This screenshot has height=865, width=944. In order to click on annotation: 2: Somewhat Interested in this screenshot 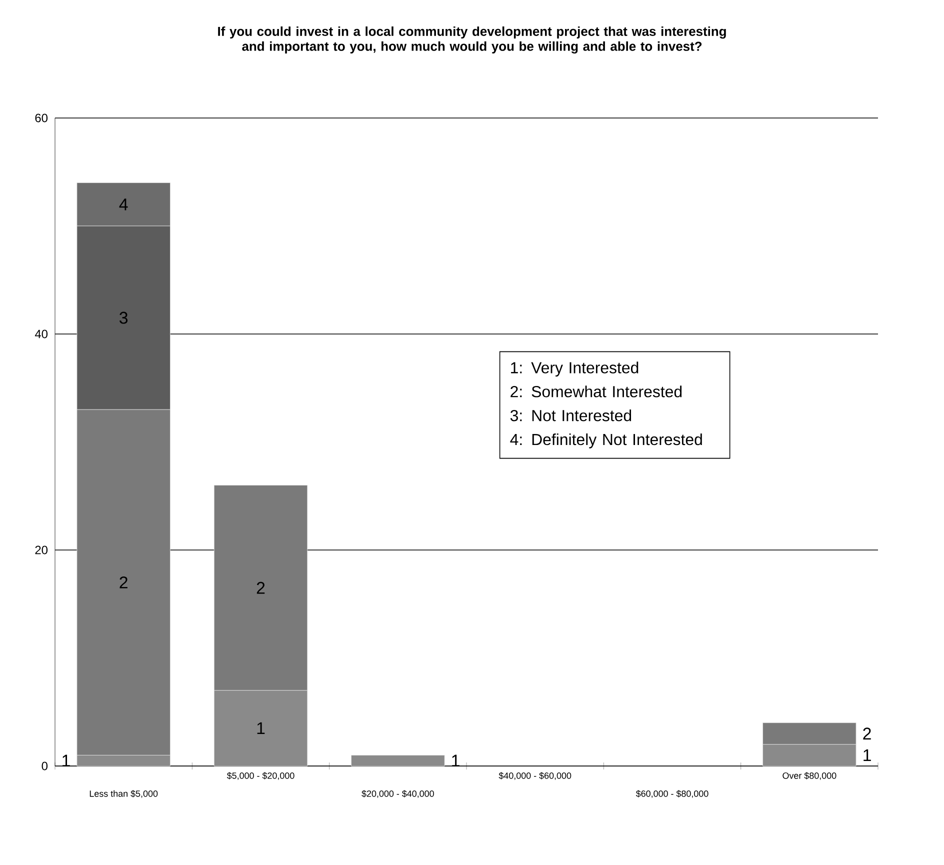, I will do `click(596, 392)`.